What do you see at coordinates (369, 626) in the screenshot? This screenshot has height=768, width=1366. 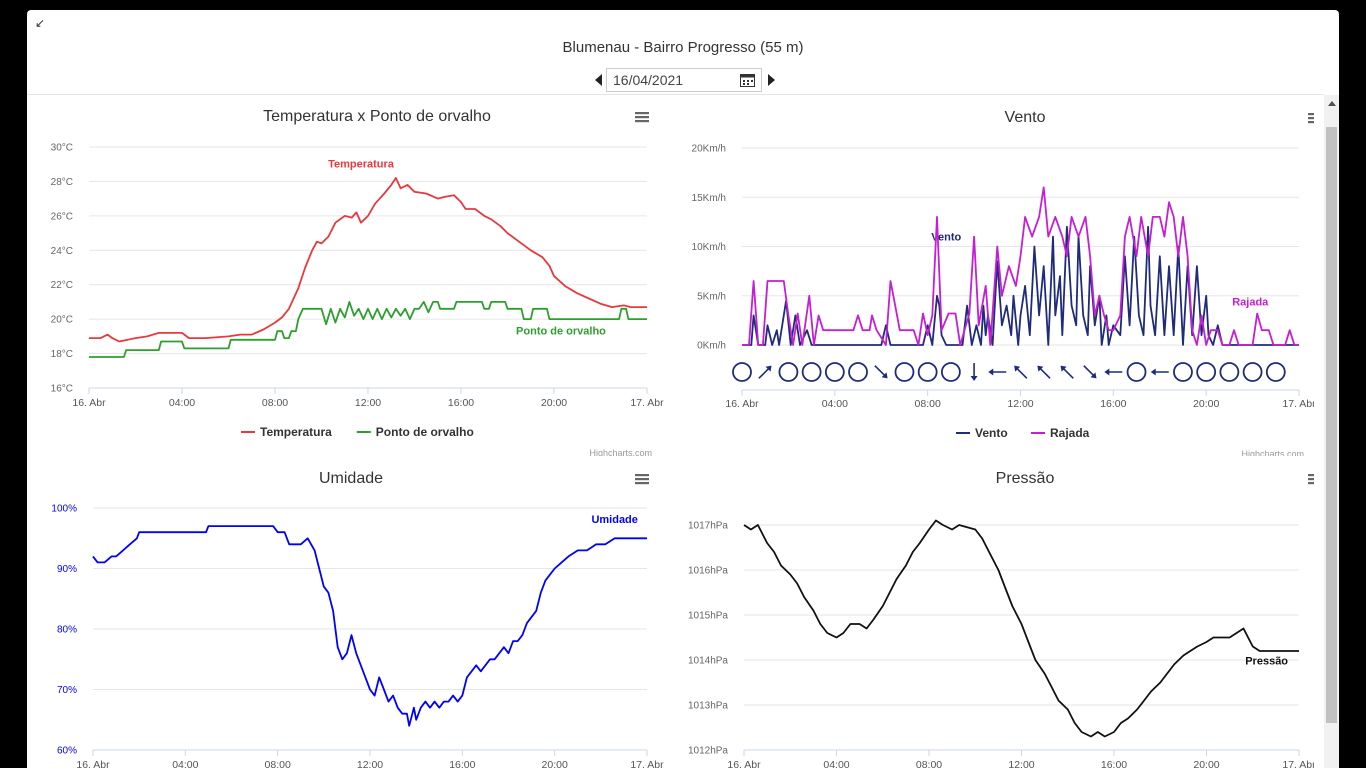 I see `series-line-umidade` at bounding box center [369, 626].